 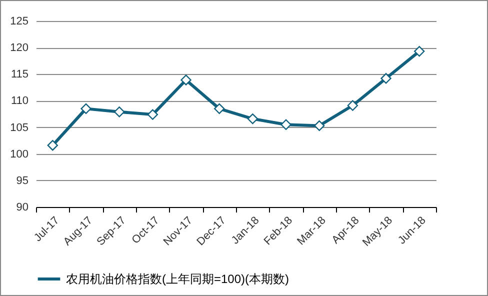 I want to click on legend-label: 农用机油价格指数(上年同期=100)(本期数), so click(x=178, y=279).